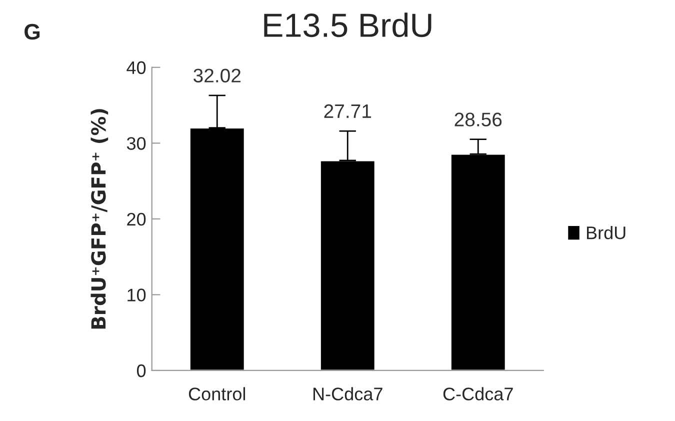 Image resolution: width=675 pixels, height=421 pixels. I want to click on x-tick-label: C-Cdca7, so click(478, 393).